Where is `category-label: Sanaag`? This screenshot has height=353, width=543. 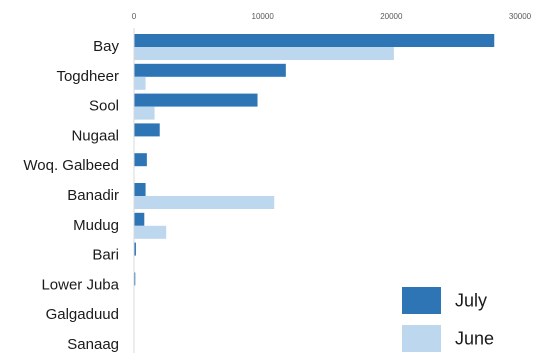 category-label: Sanaag is located at coordinates (93, 344).